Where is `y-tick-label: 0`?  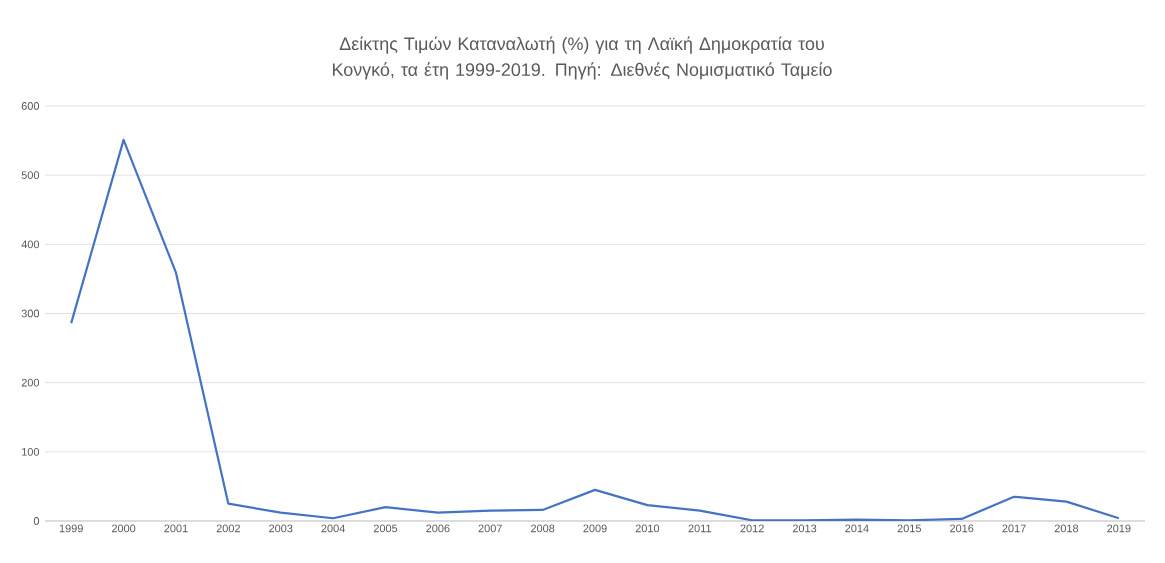 y-tick-label: 0 is located at coordinates (36, 521).